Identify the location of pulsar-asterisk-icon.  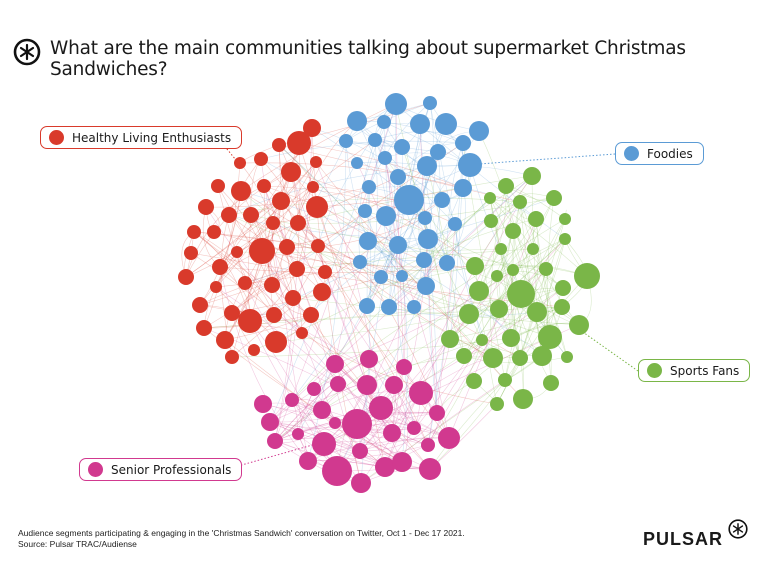
(738, 529).